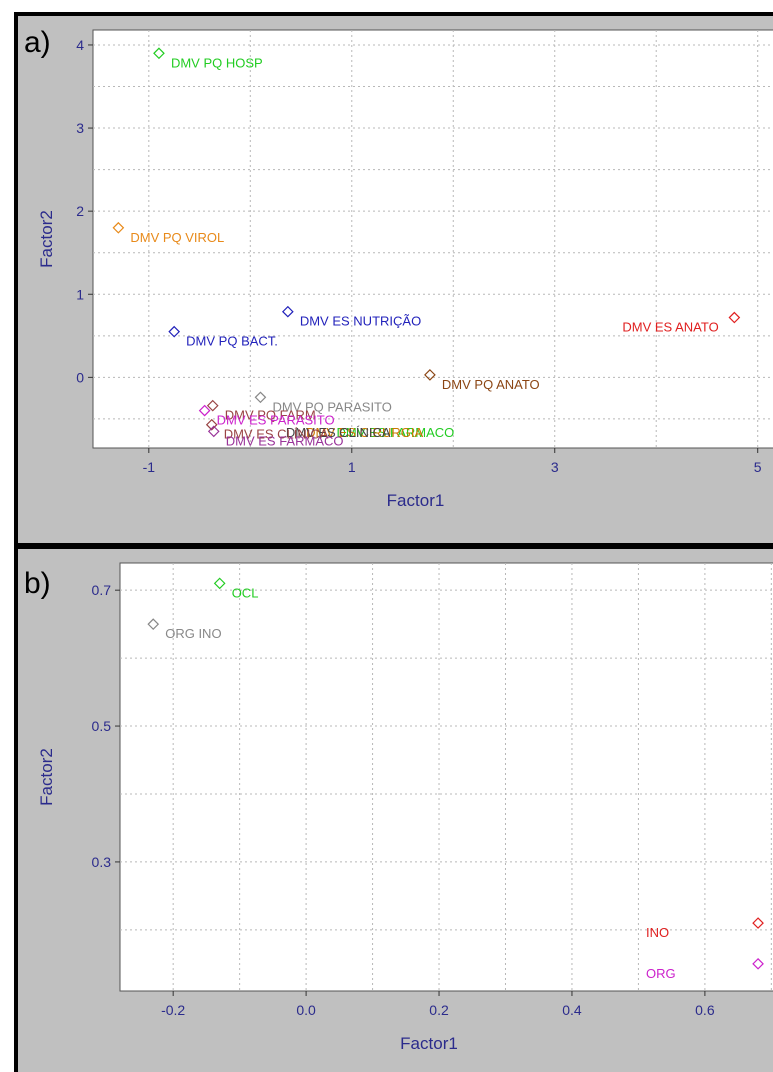 This screenshot has height=1072, width=773. I want to click on panel-label-a: a), so click(37, 42).